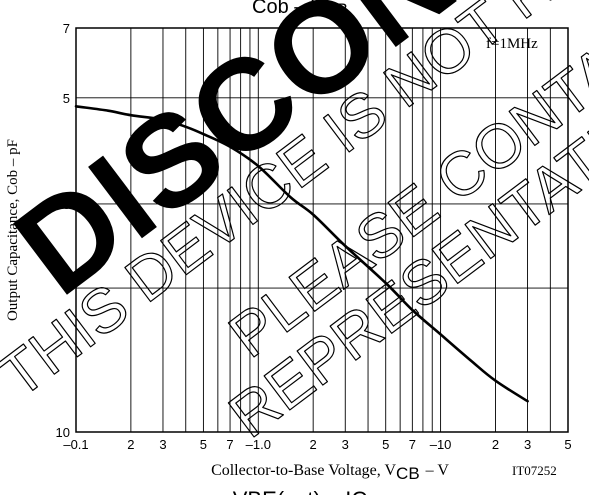  I want to click on x-axis-label-subscript: CB, so click(408, 473).